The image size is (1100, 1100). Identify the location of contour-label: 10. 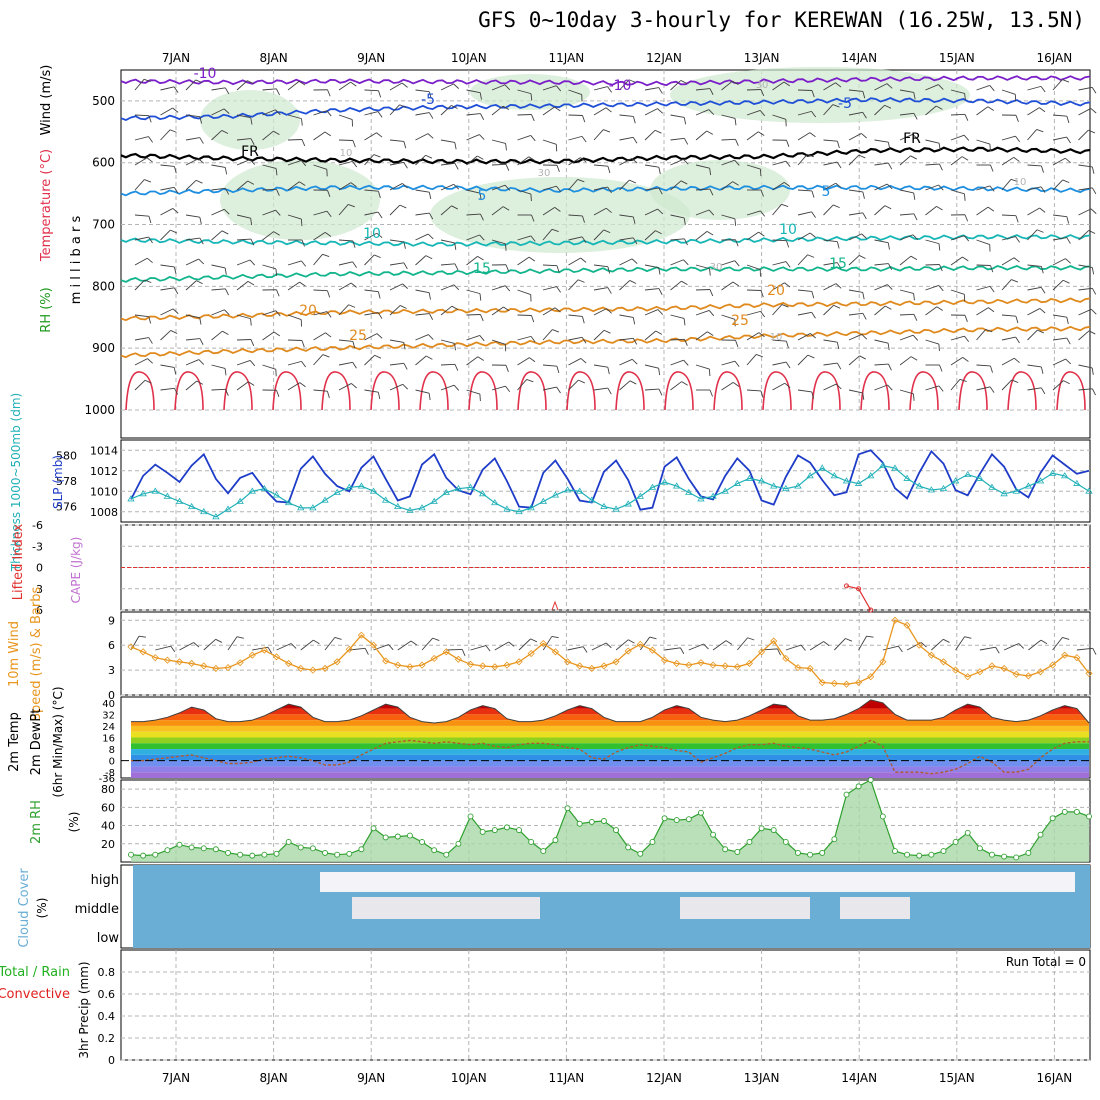
(788, 230).